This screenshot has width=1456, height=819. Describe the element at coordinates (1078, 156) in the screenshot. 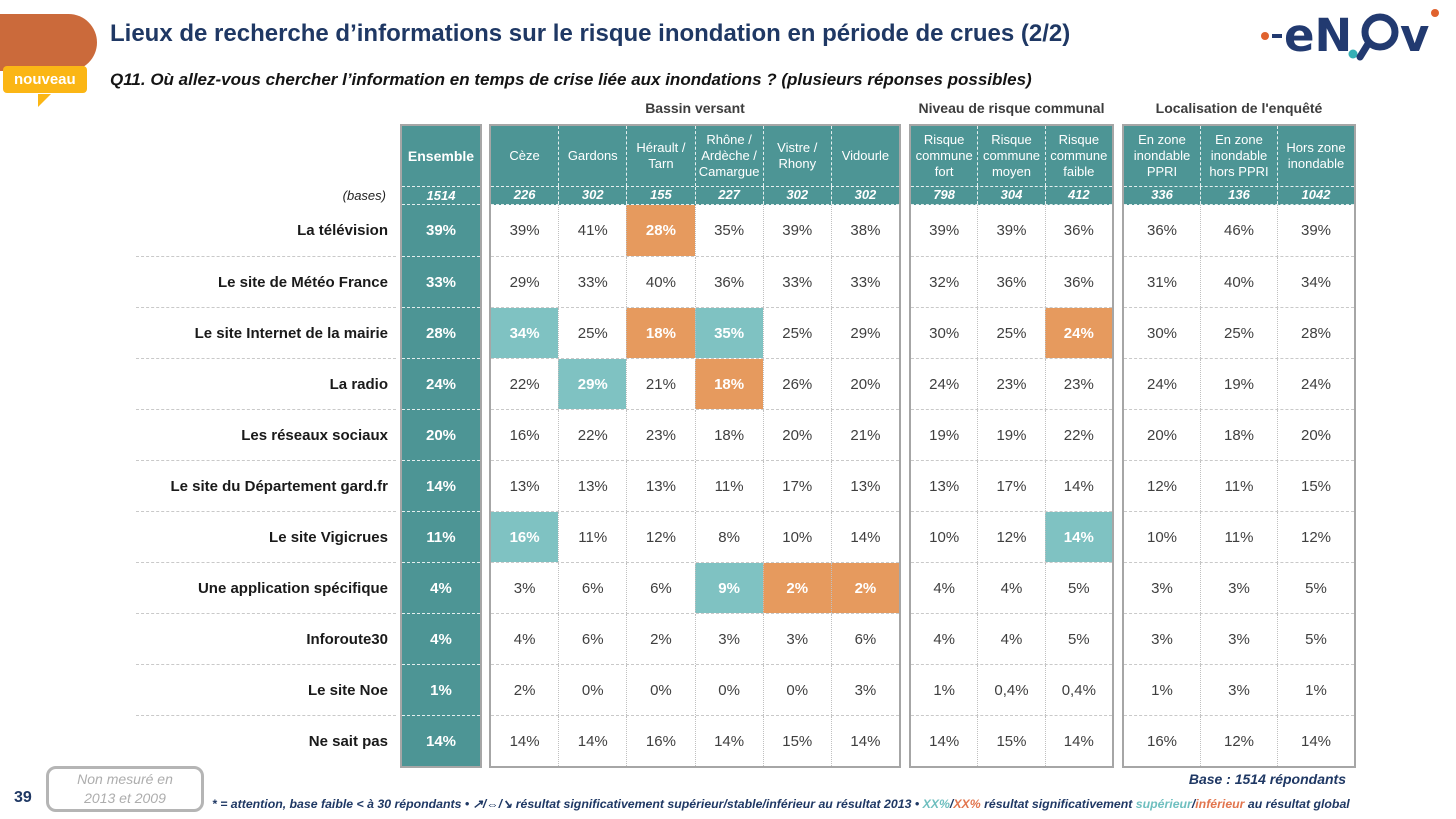

I see `column-header: Risque commune faible` at that location.